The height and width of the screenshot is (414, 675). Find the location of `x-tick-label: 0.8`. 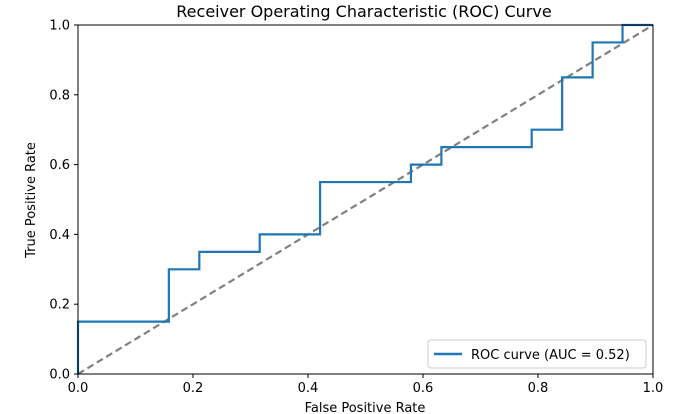

x-tick-label: 0.8 is located at coordinates (538, 388).